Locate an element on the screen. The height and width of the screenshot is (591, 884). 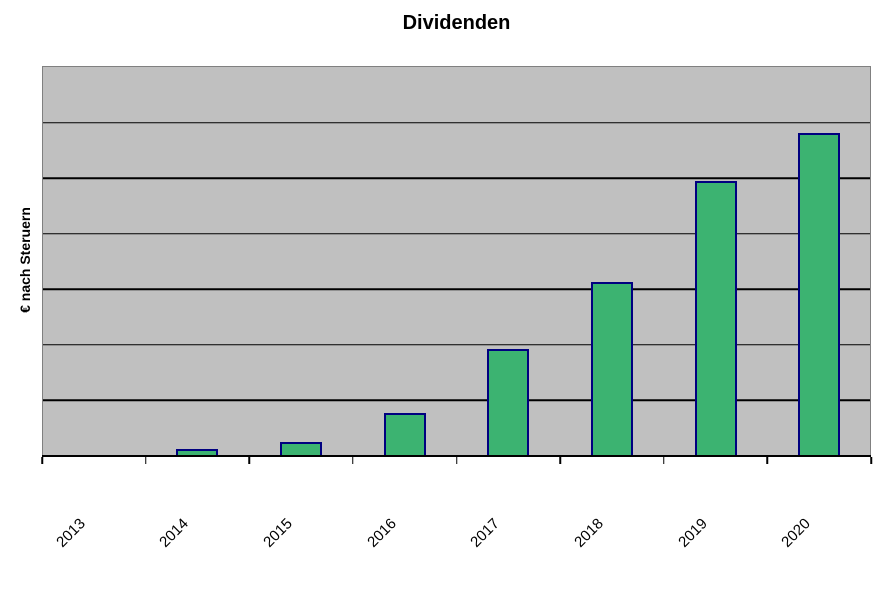
y-axis-label: € nach Steruern is located at coordinates (25, 260).